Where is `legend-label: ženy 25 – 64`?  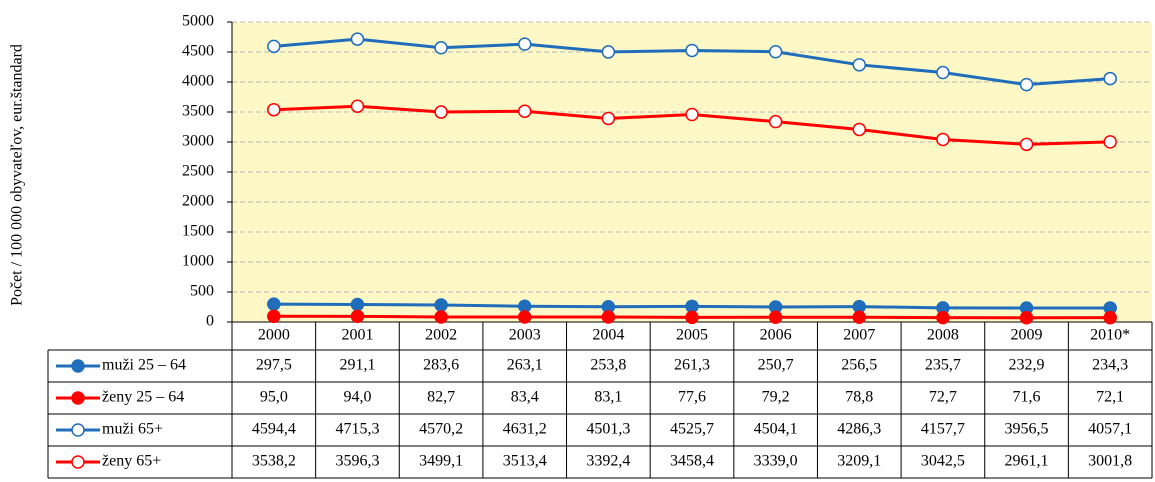
legend-label: ženy 25 – 64 is located at coordinates (143, 397).